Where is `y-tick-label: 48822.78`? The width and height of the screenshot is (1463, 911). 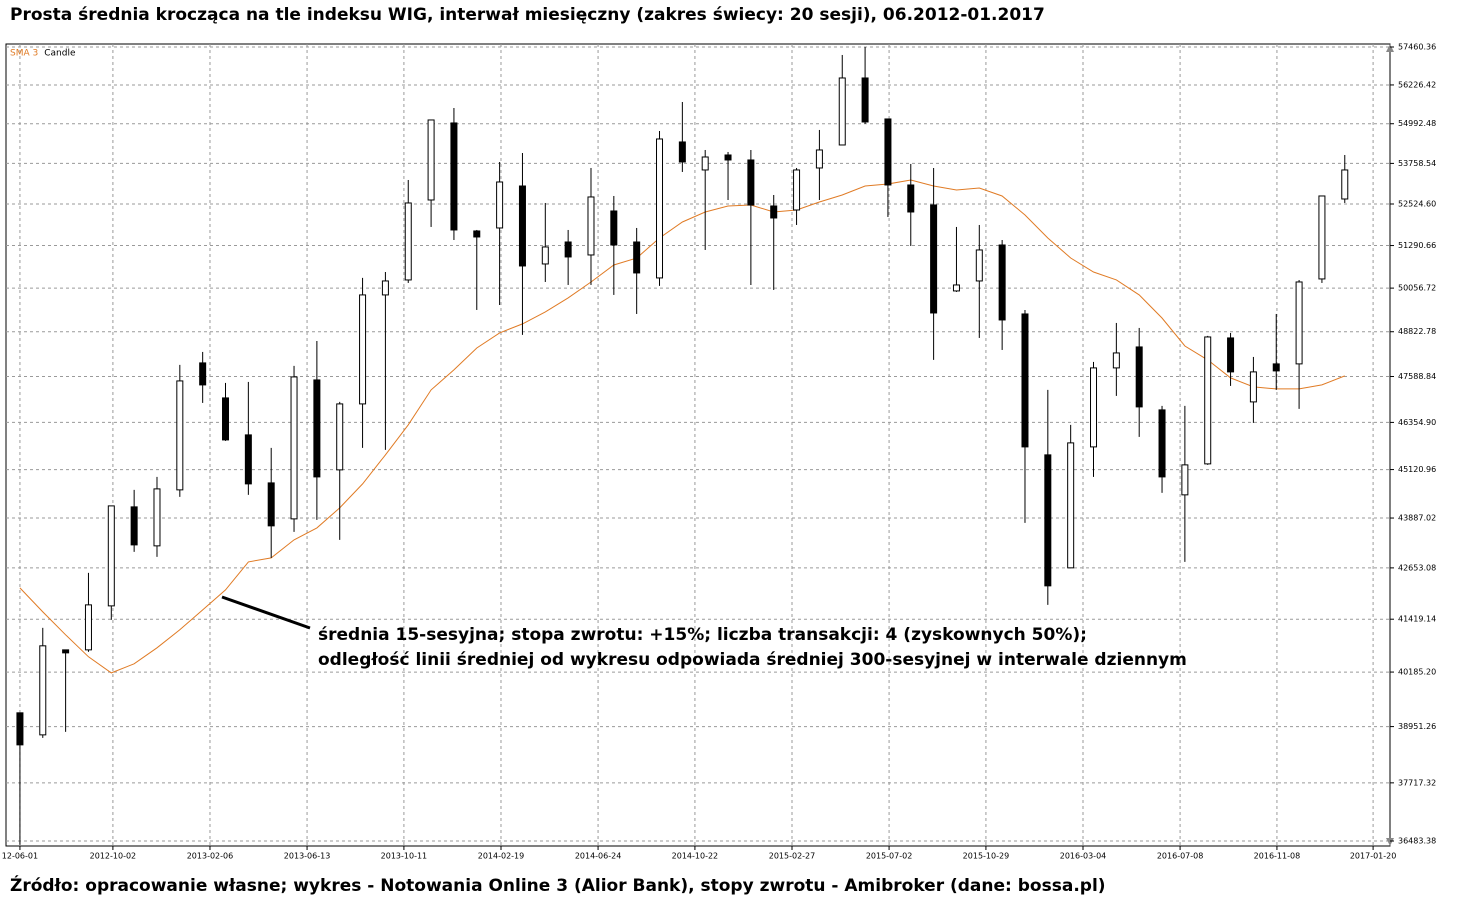
y-tick-label: 48822.78 is located at coordinates (1417, 331).